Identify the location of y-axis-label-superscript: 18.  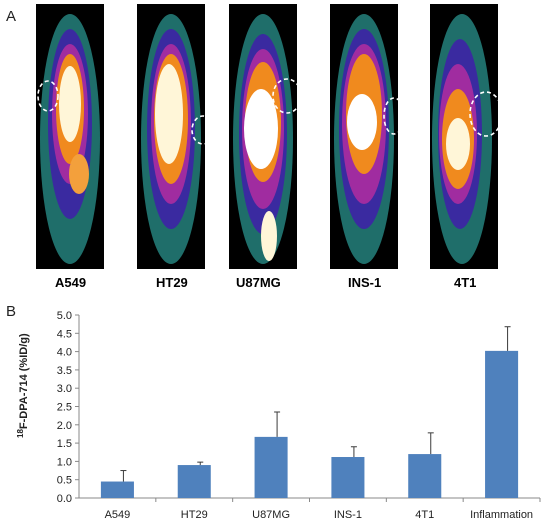
(20, 433).